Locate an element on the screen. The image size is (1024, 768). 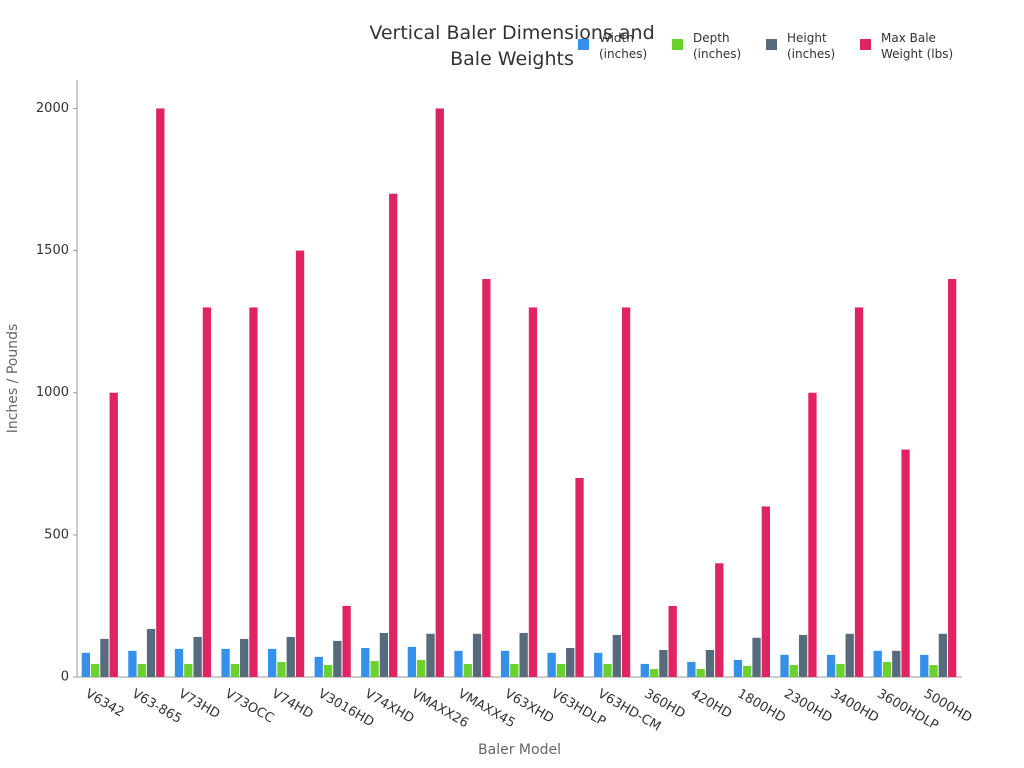
legend-item: Height (inches) is located at coordinates (813, 46).